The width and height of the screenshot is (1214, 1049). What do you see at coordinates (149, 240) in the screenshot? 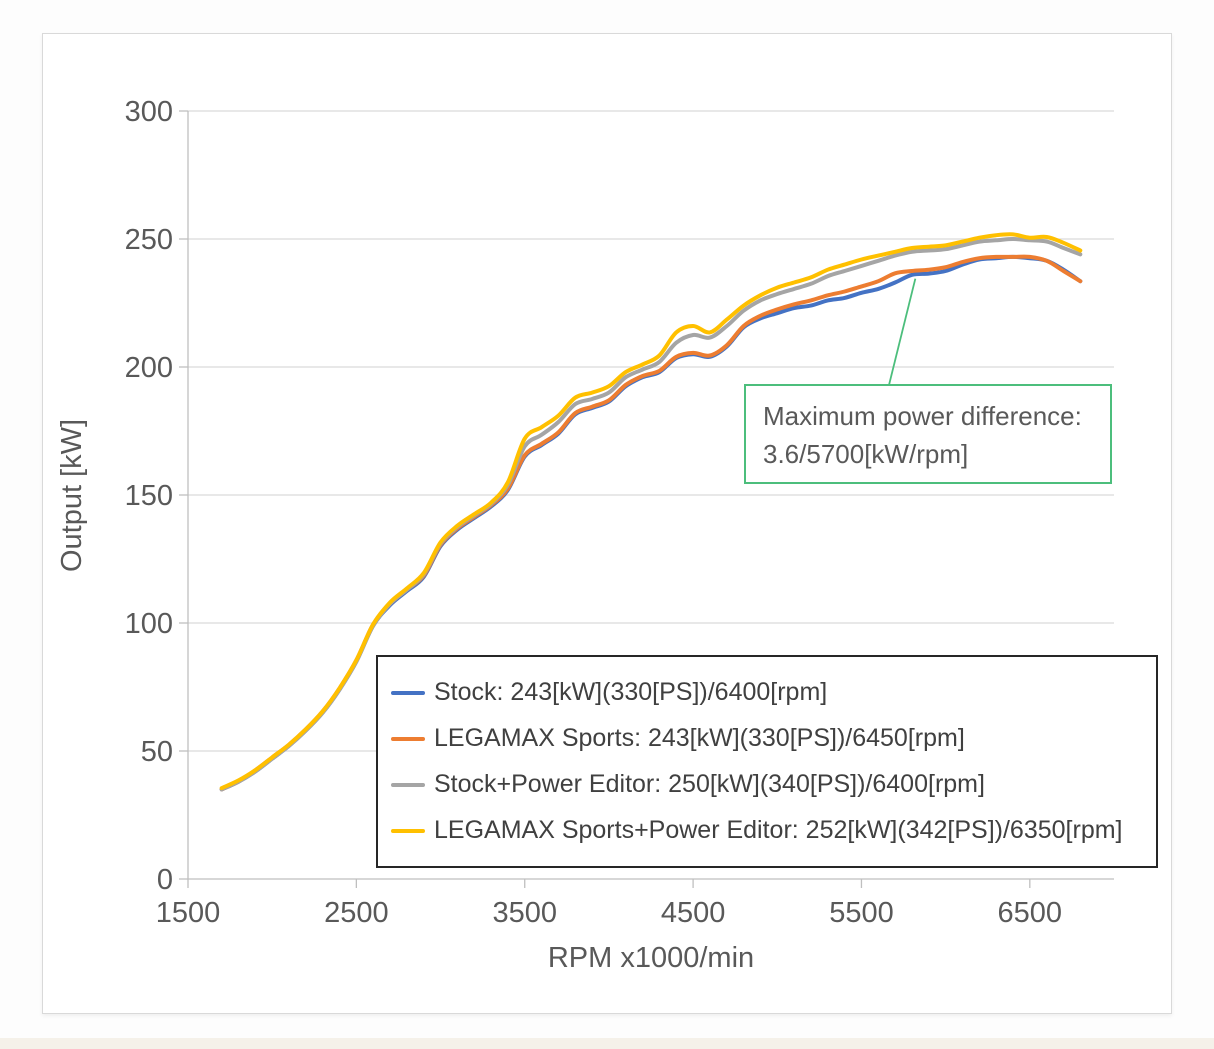
I see `y-tick-label: 250` at bounding box center [149, 240].